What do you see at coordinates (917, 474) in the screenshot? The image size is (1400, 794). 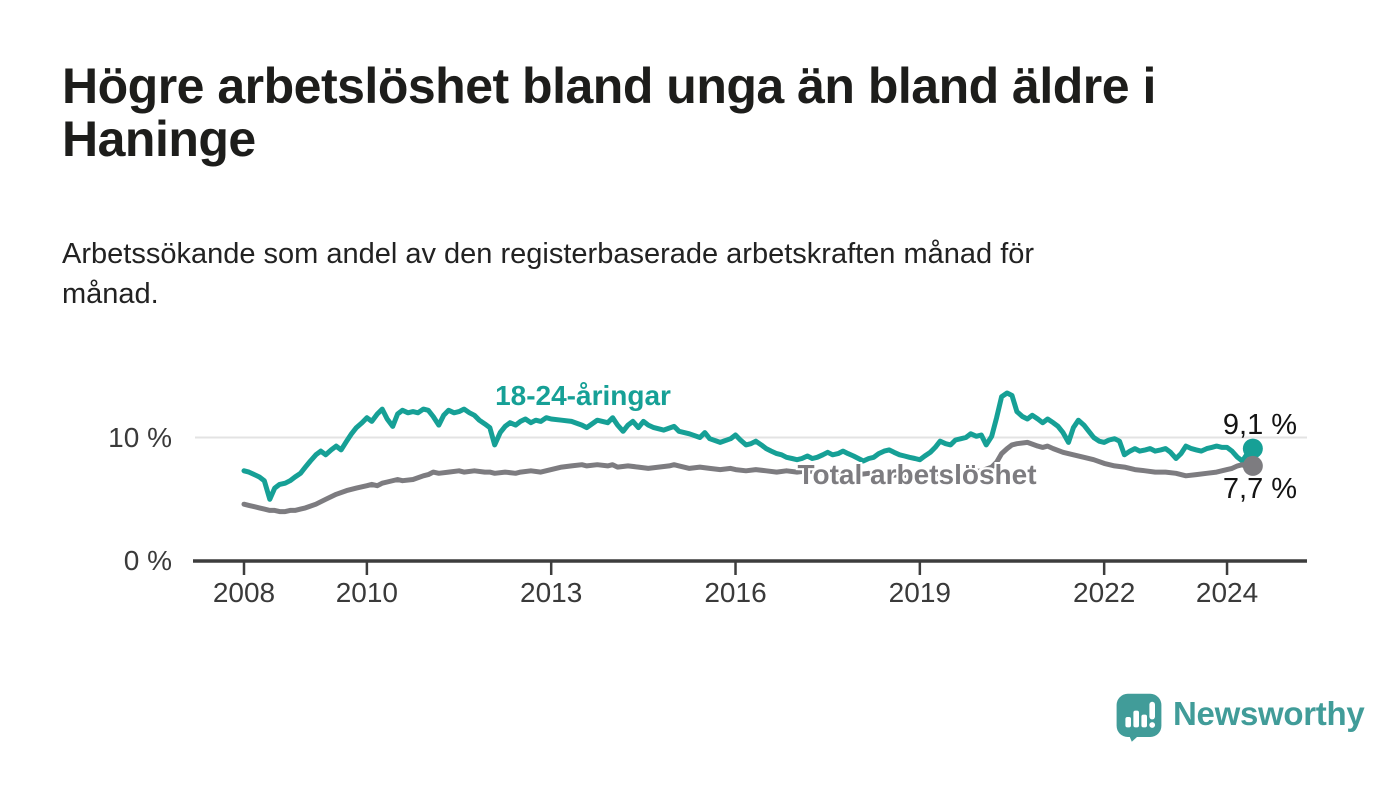 I see `series-label-total: Total arbetslöshet` at bounding box center [917, 474].